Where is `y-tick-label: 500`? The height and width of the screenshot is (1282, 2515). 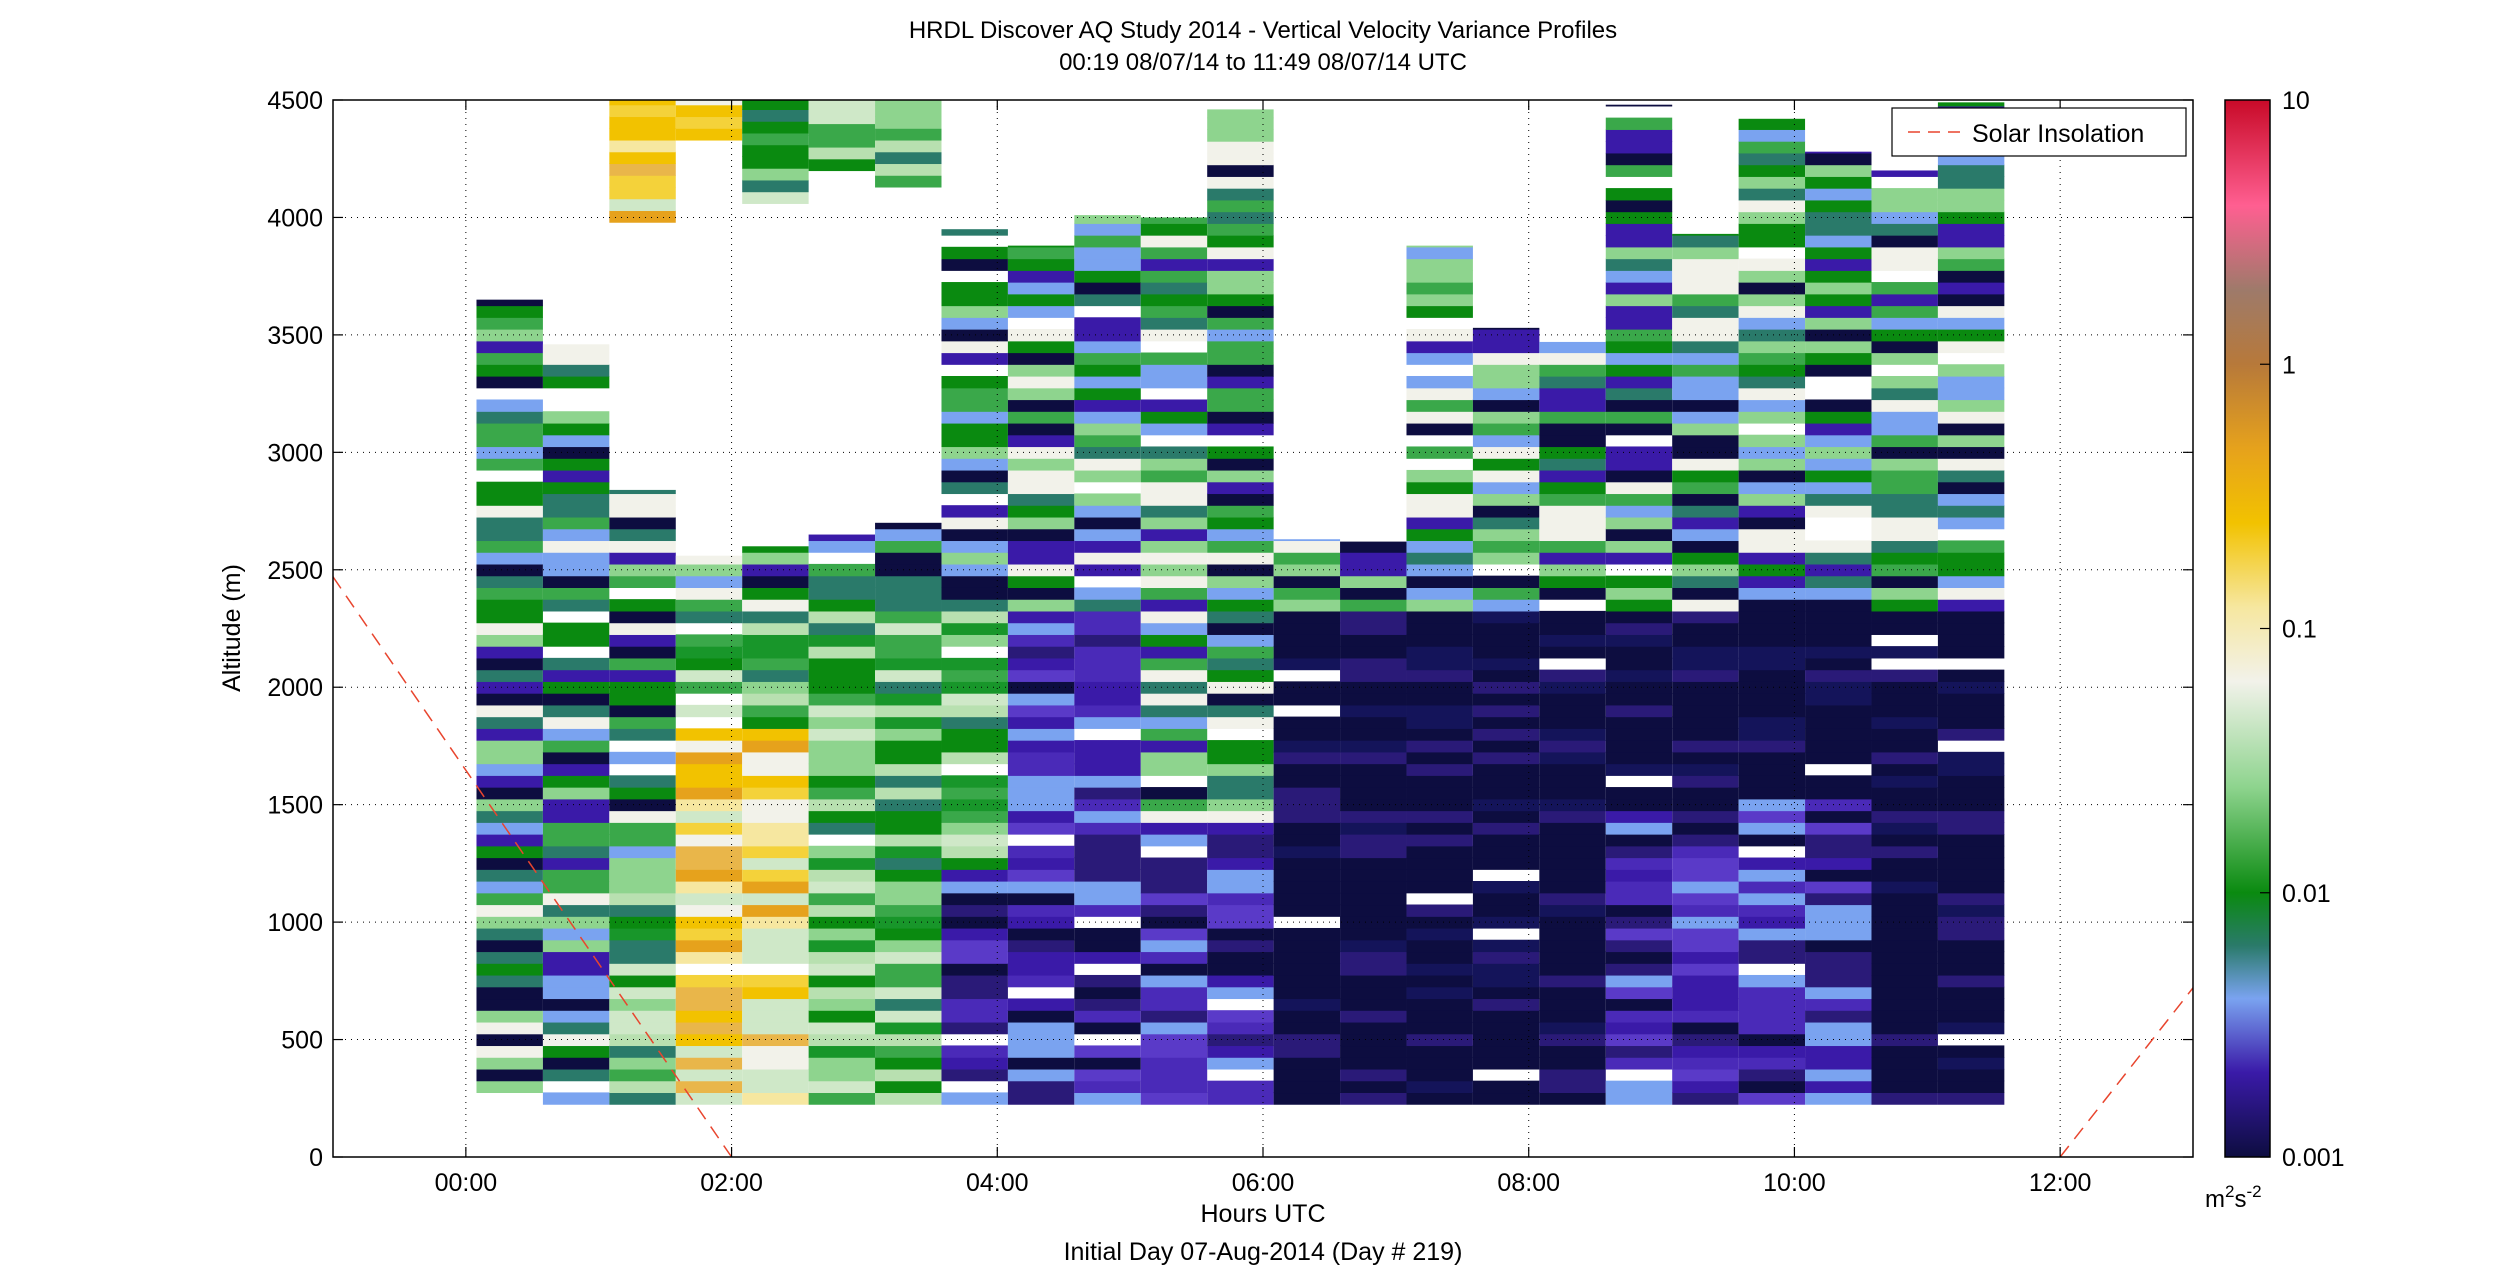
y-tick-label: 500 is located at coordinates (302, 1041).